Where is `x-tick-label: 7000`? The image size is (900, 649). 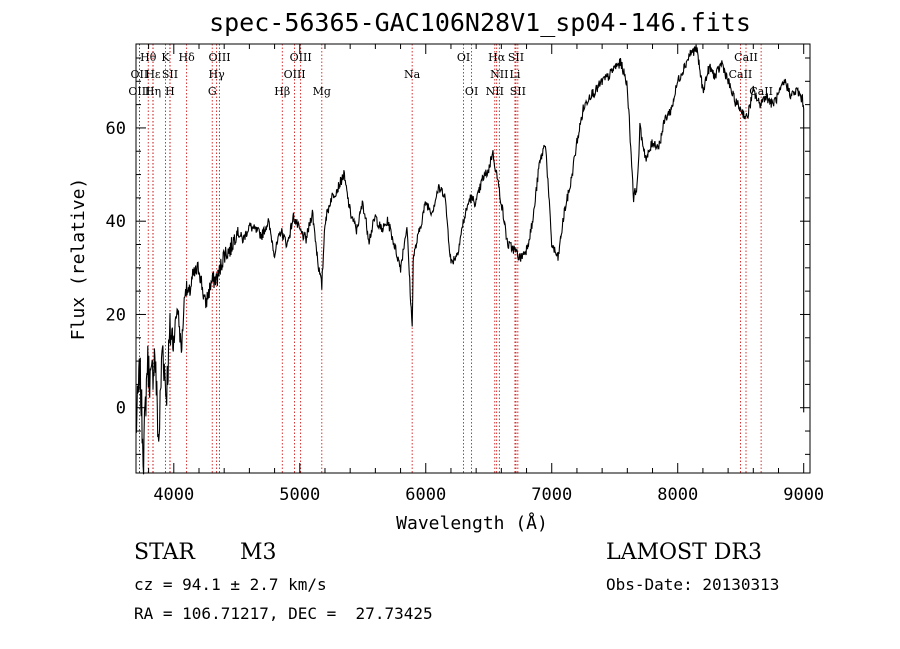 x-tick-label: 7000 is located at coordinates (551, 495).